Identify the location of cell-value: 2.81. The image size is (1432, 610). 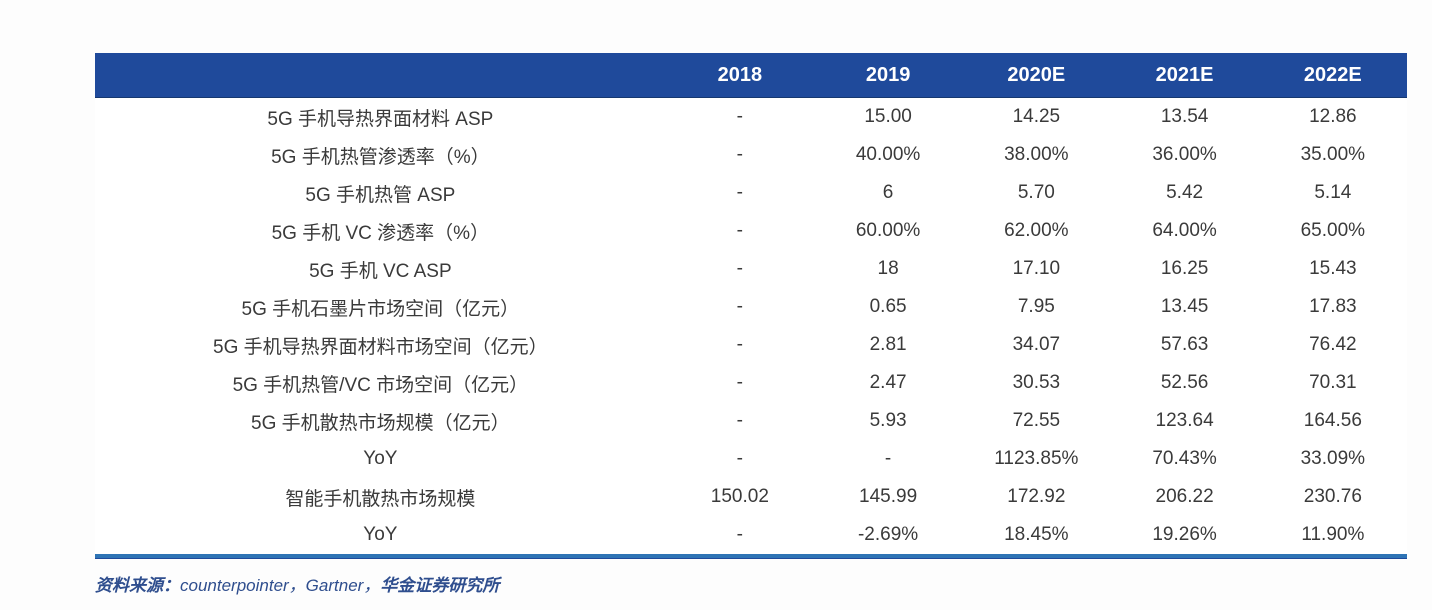
(888, 344).